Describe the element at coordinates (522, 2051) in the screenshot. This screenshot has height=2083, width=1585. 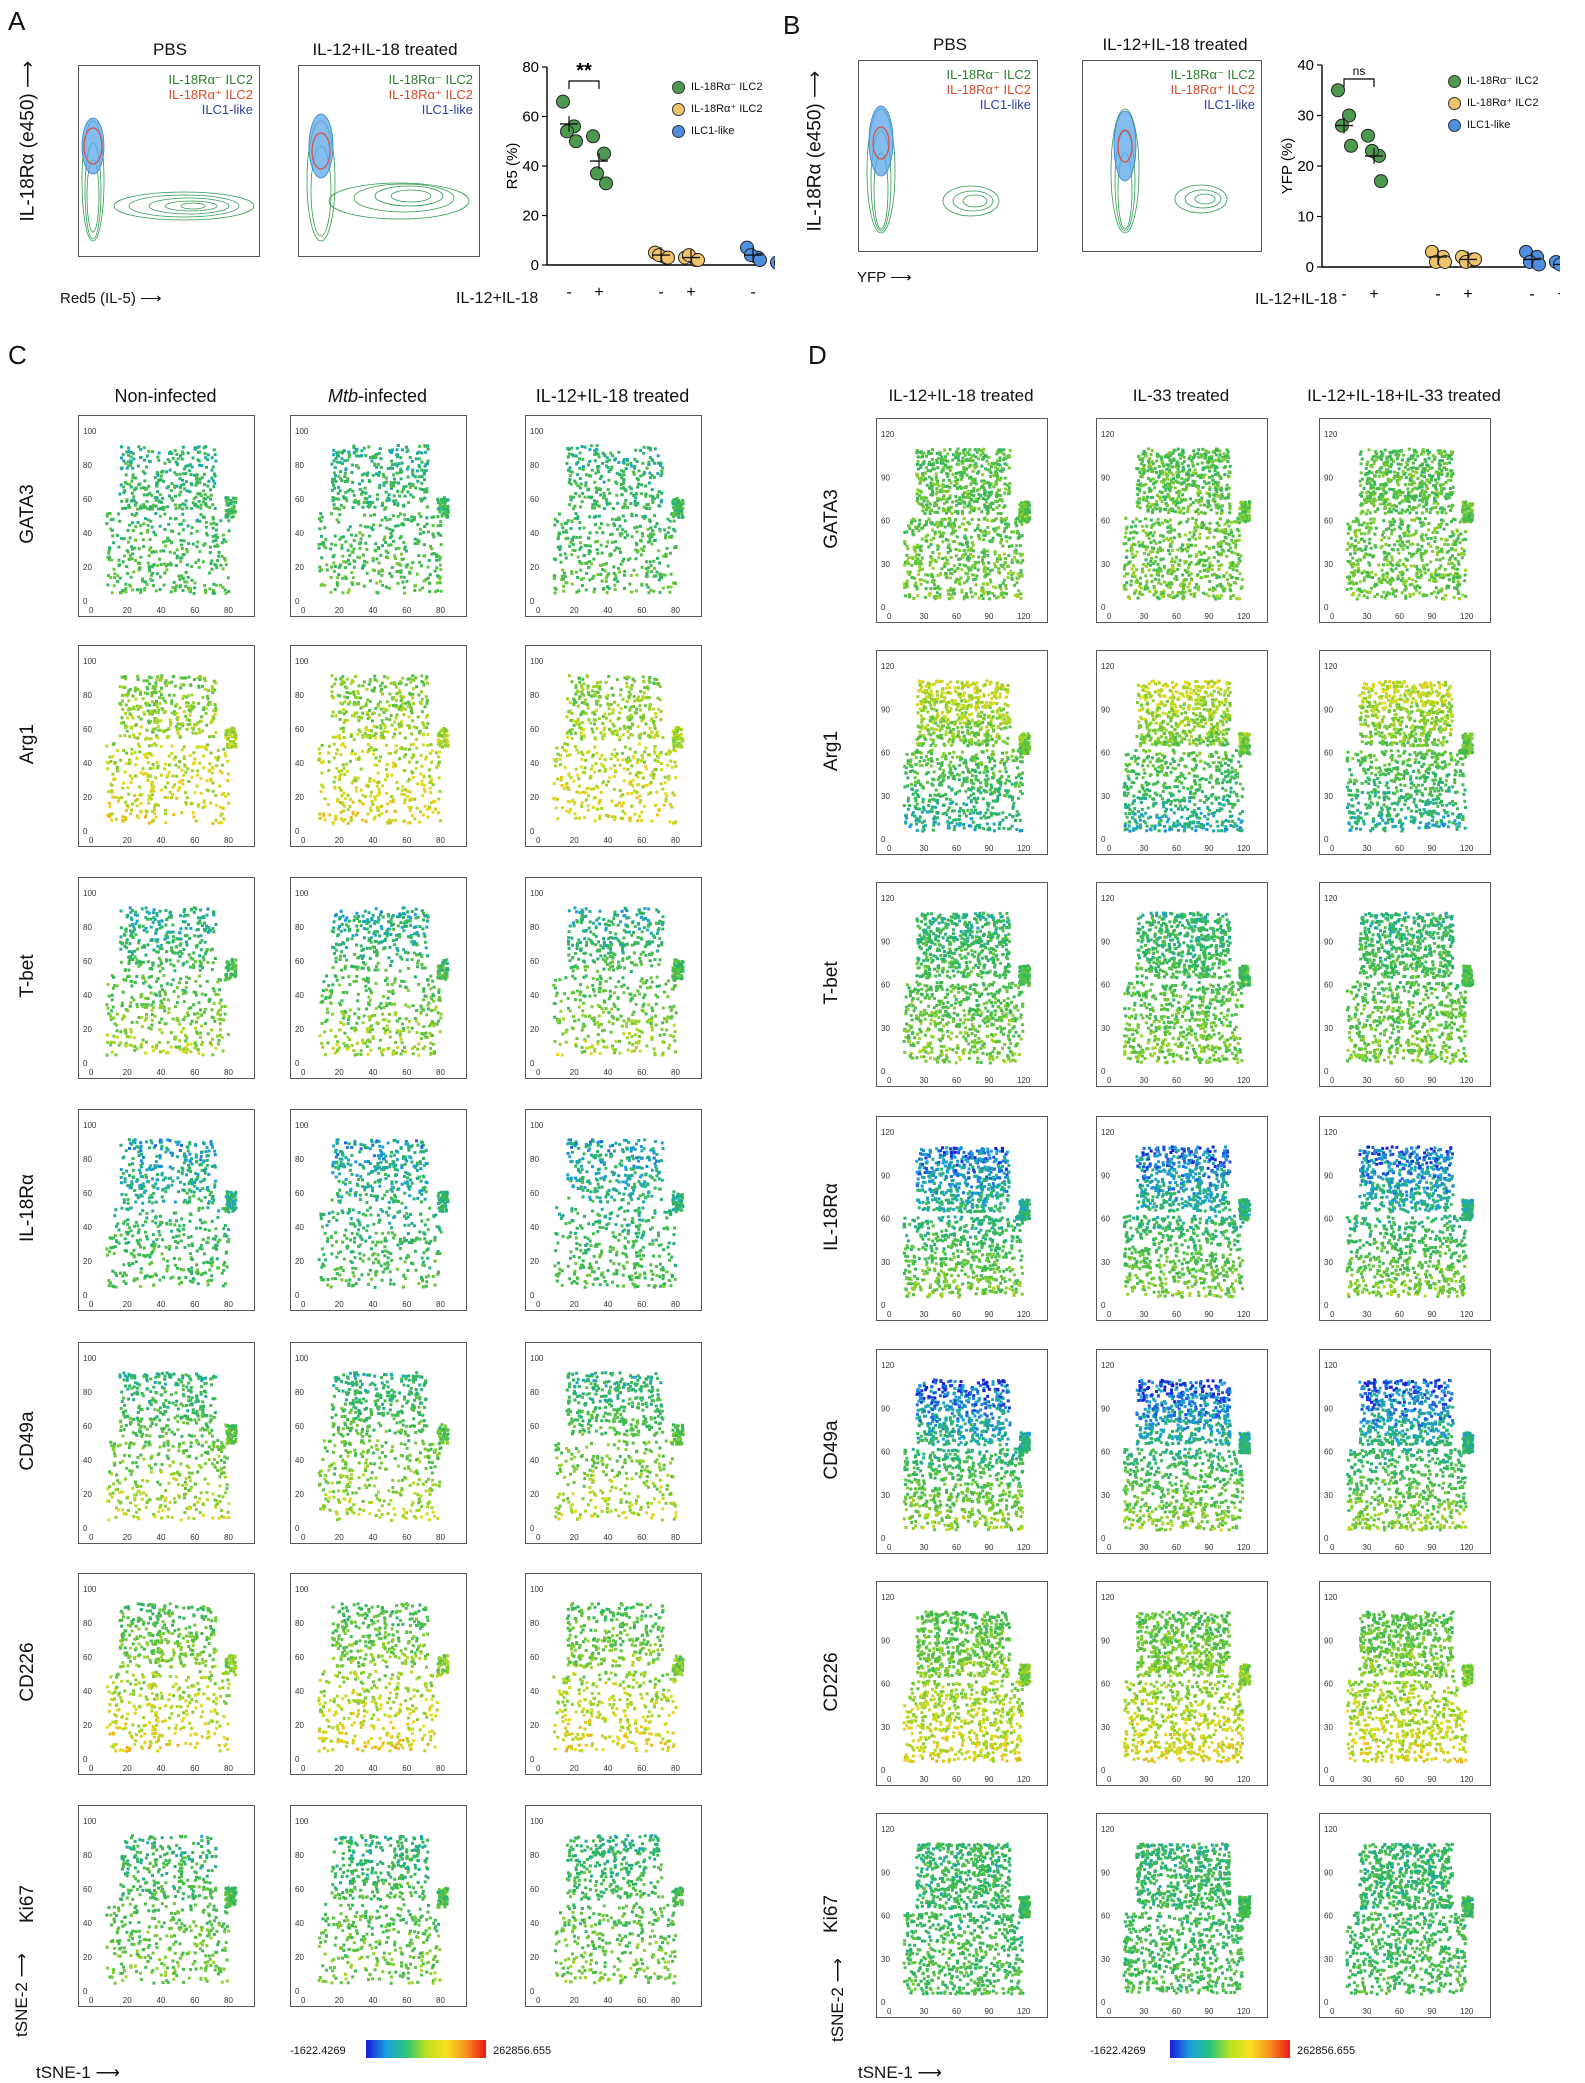
I see `scale-max-c: 262856.655` at that location.